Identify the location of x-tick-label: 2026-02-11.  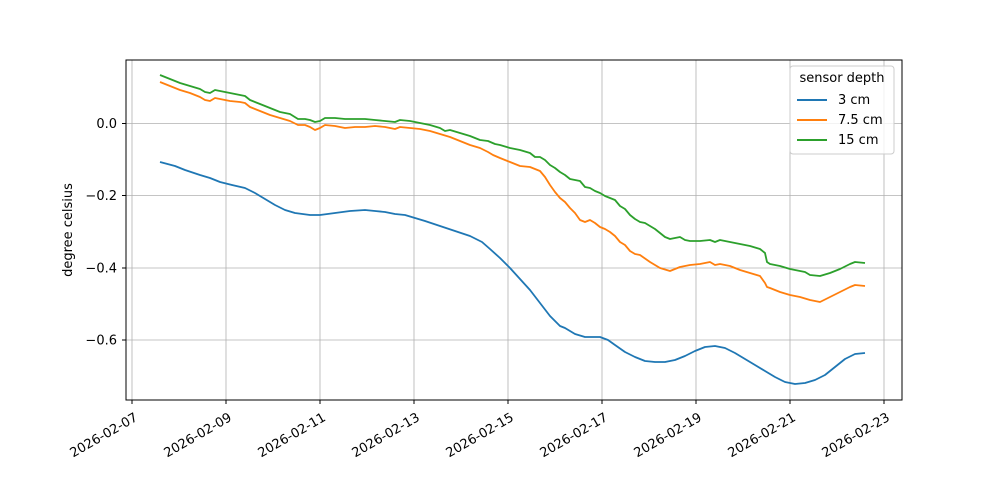
(292, 435).